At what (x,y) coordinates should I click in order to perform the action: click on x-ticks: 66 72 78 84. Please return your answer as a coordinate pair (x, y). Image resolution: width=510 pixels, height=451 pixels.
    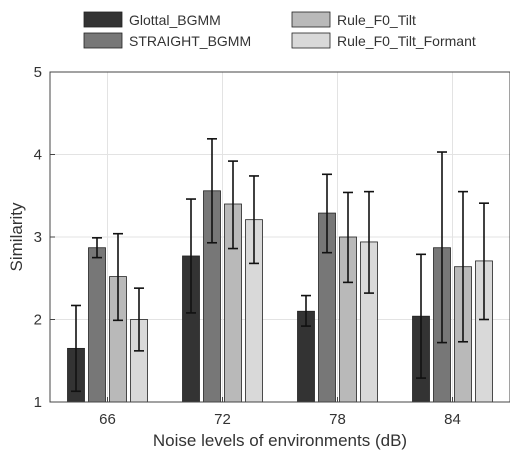
    Looking at the image, I should click on (280, 412).